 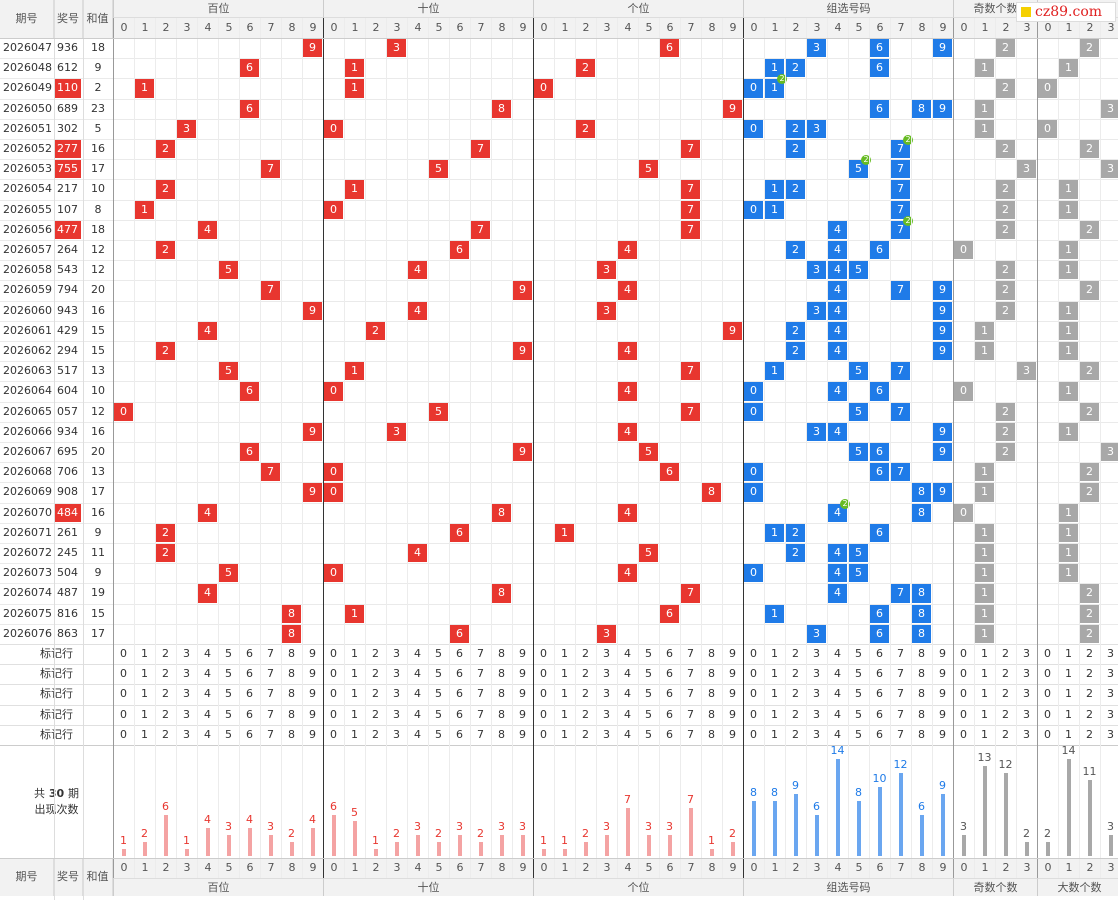 What do you see at coordinates (648, 694) in the screenshot?
I see `marker-digit-u: 5` at bounding box center [648, 694].